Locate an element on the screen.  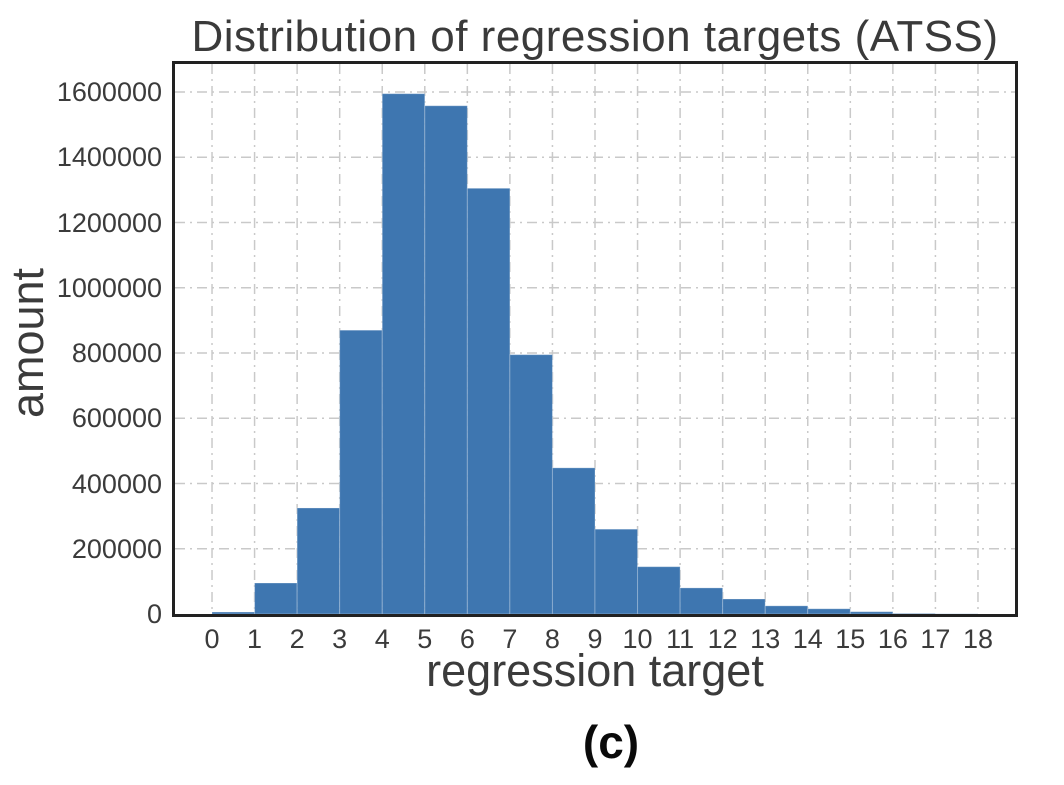
y-tick-label-1000000: 1000000 is located at coordinates (109, 287).